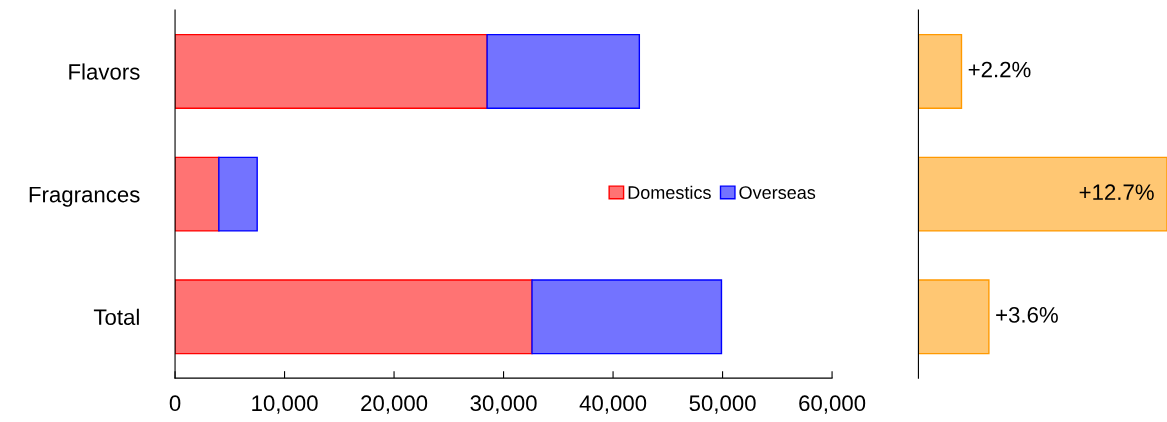 This screenshot has width=1167, height=422. Describe the element at coordinates (1027, 315) in the screenshot. I see `data-label: +3.6%` at that location.